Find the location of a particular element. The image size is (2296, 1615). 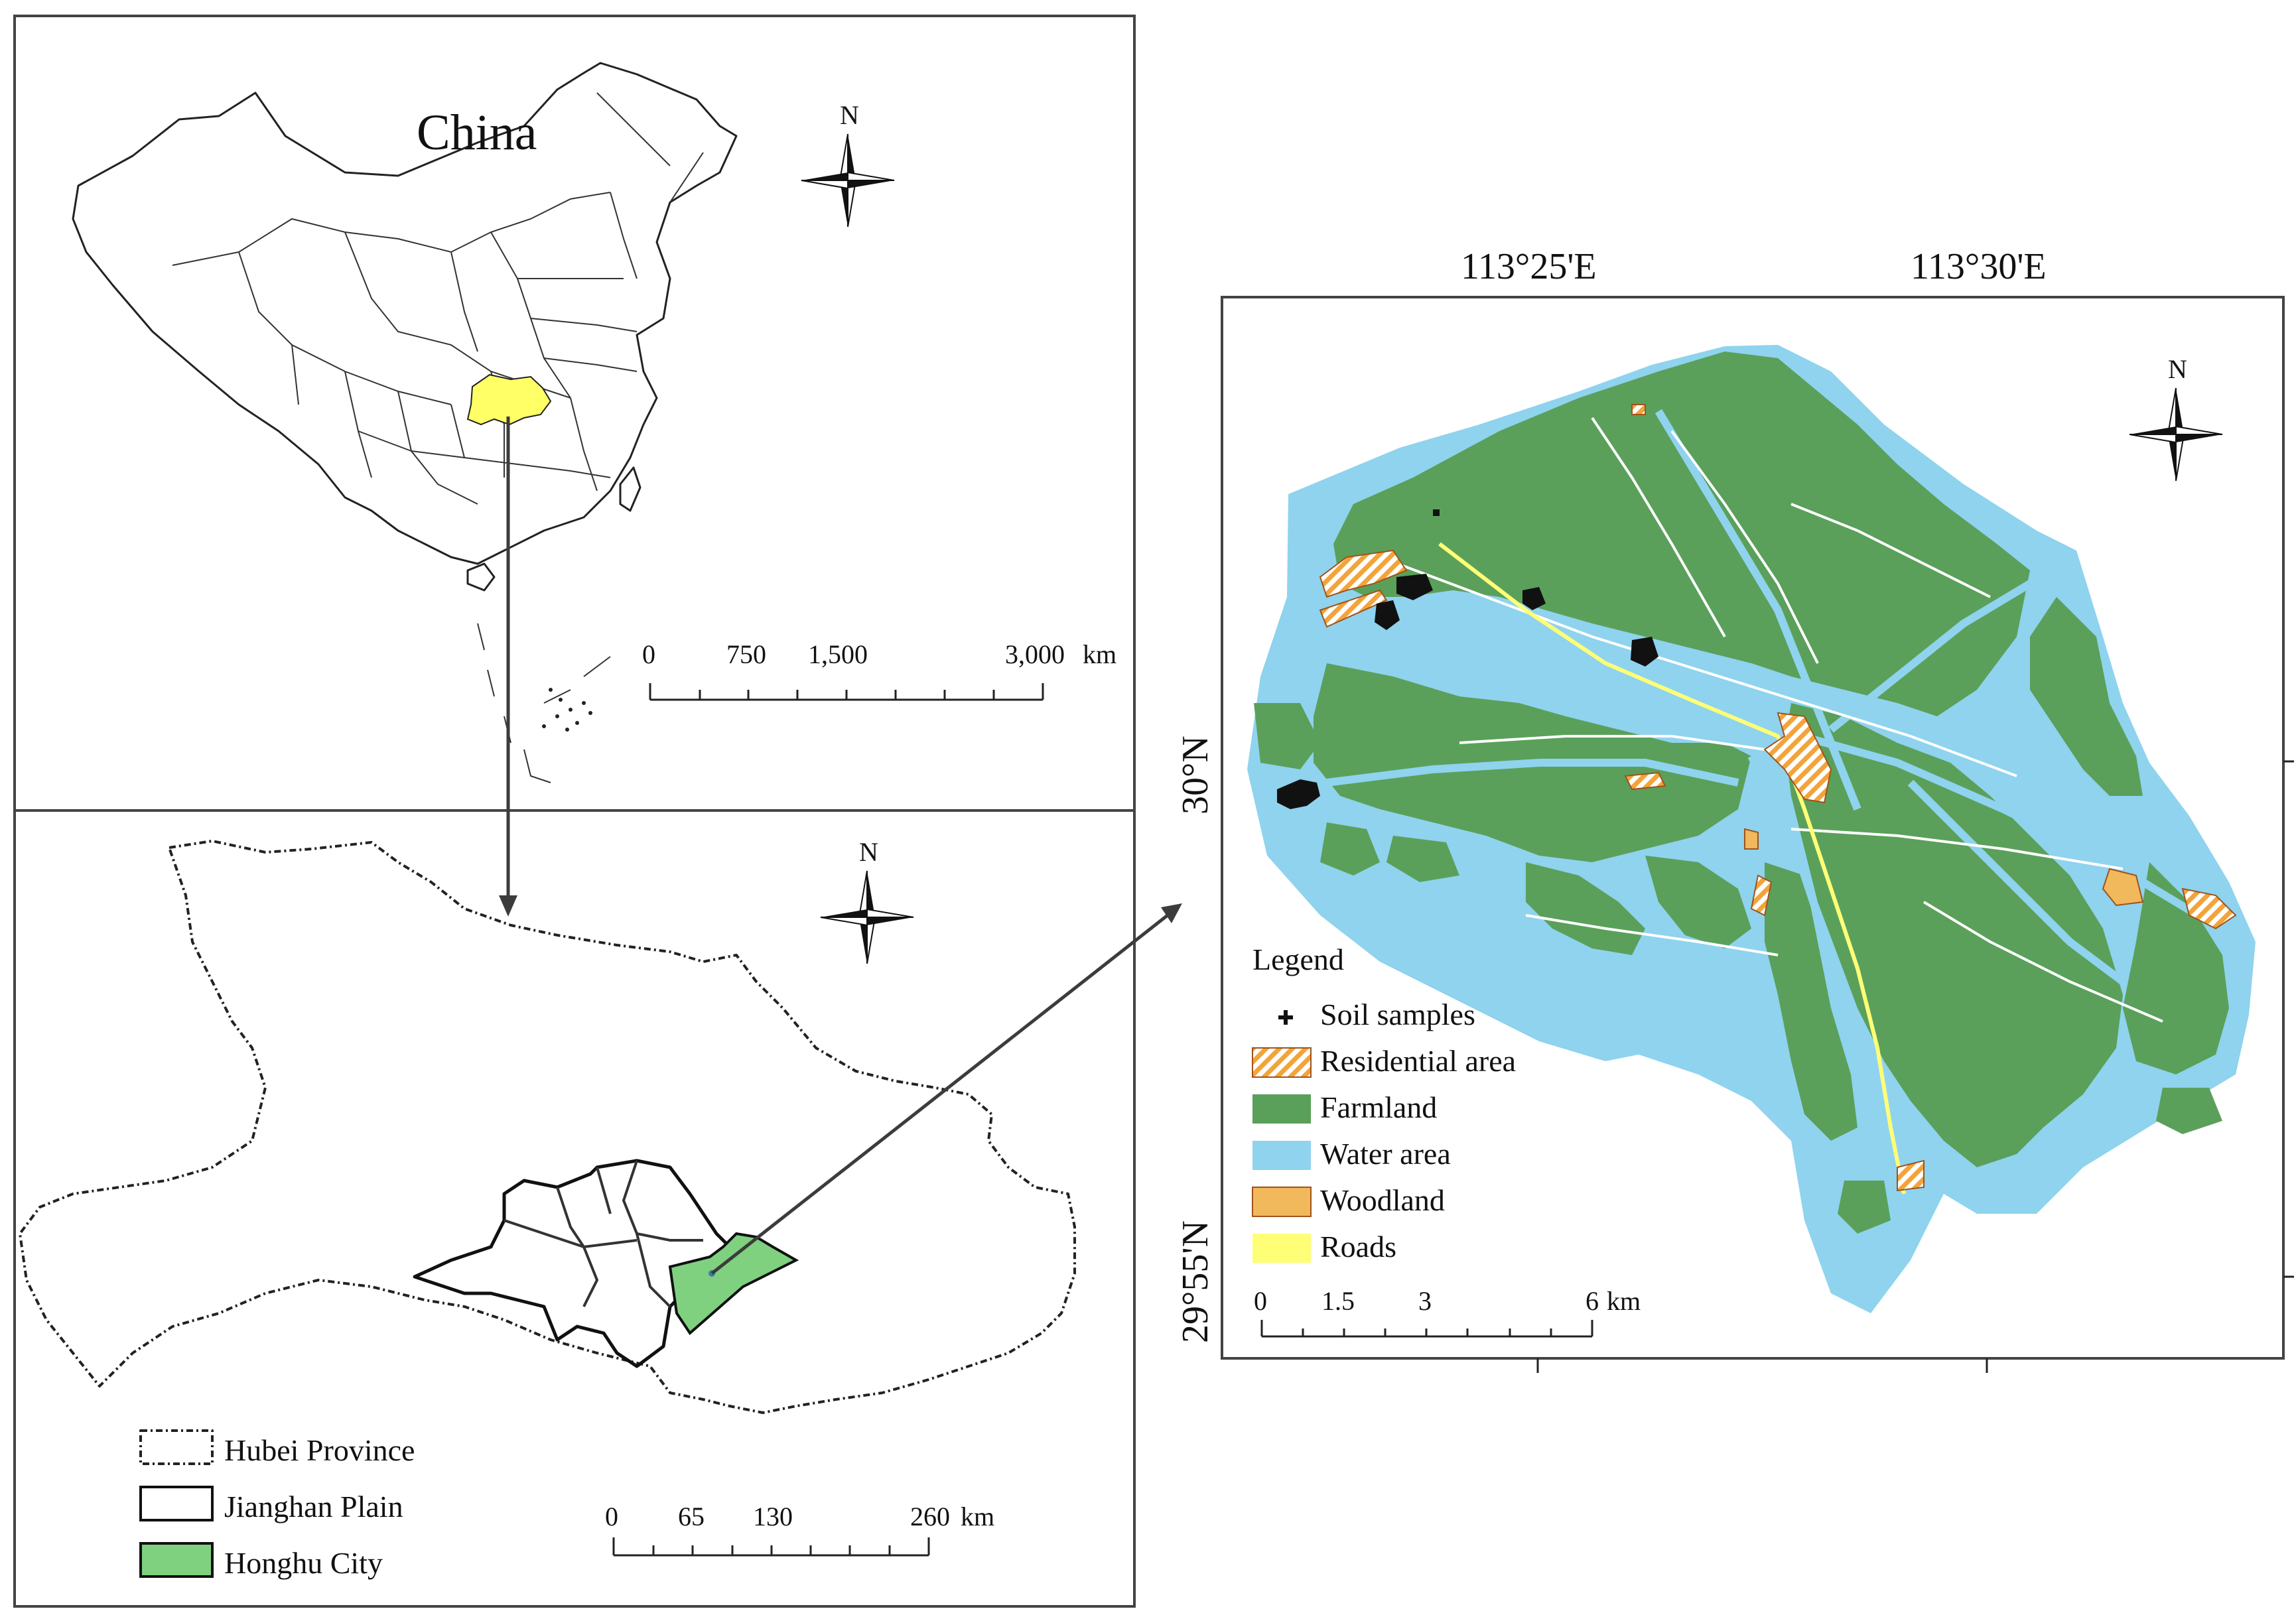

scale-tick: 130 is located at coordinates (773, 1516).